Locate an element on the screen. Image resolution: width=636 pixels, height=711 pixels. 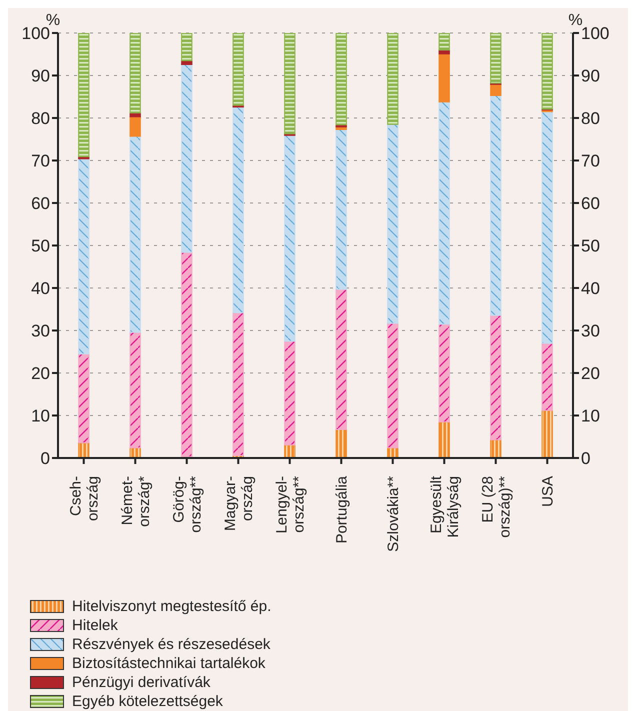
legend-label: Egyéb kötelezettségek is located at coordinates (147, 701).